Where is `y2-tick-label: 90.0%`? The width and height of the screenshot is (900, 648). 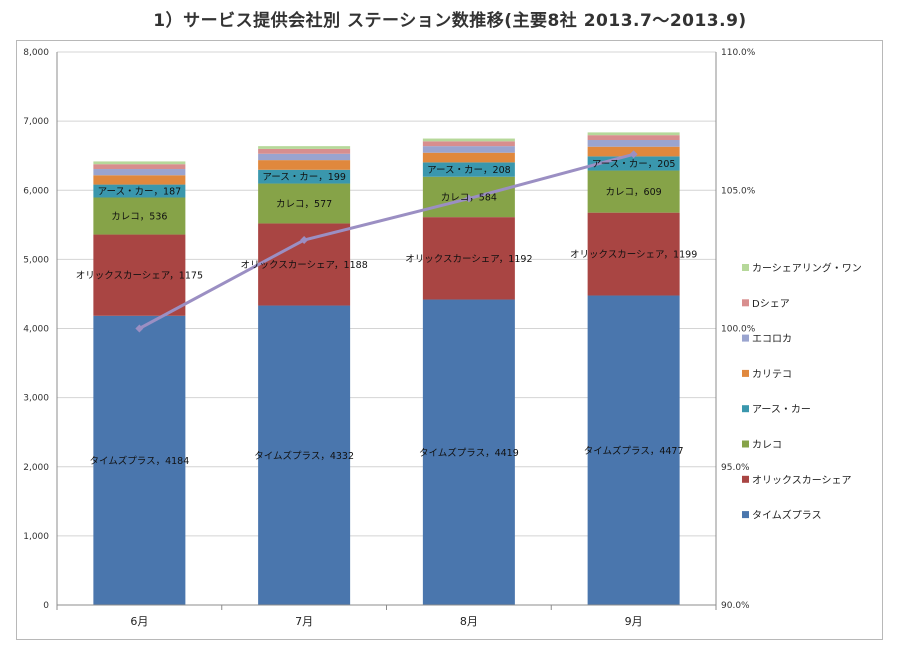
y2-tick-label: 90.0% is located at coordinates (735, 606).